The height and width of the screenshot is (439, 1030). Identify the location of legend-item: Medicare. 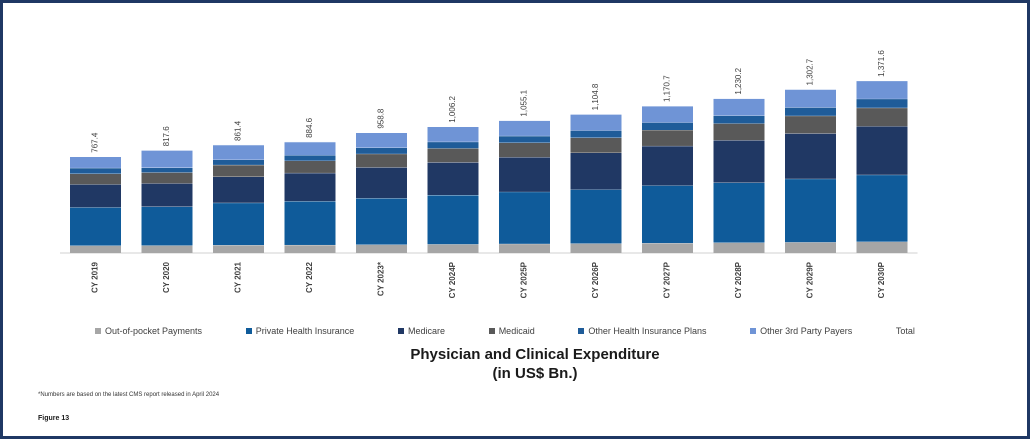
(421, 331).